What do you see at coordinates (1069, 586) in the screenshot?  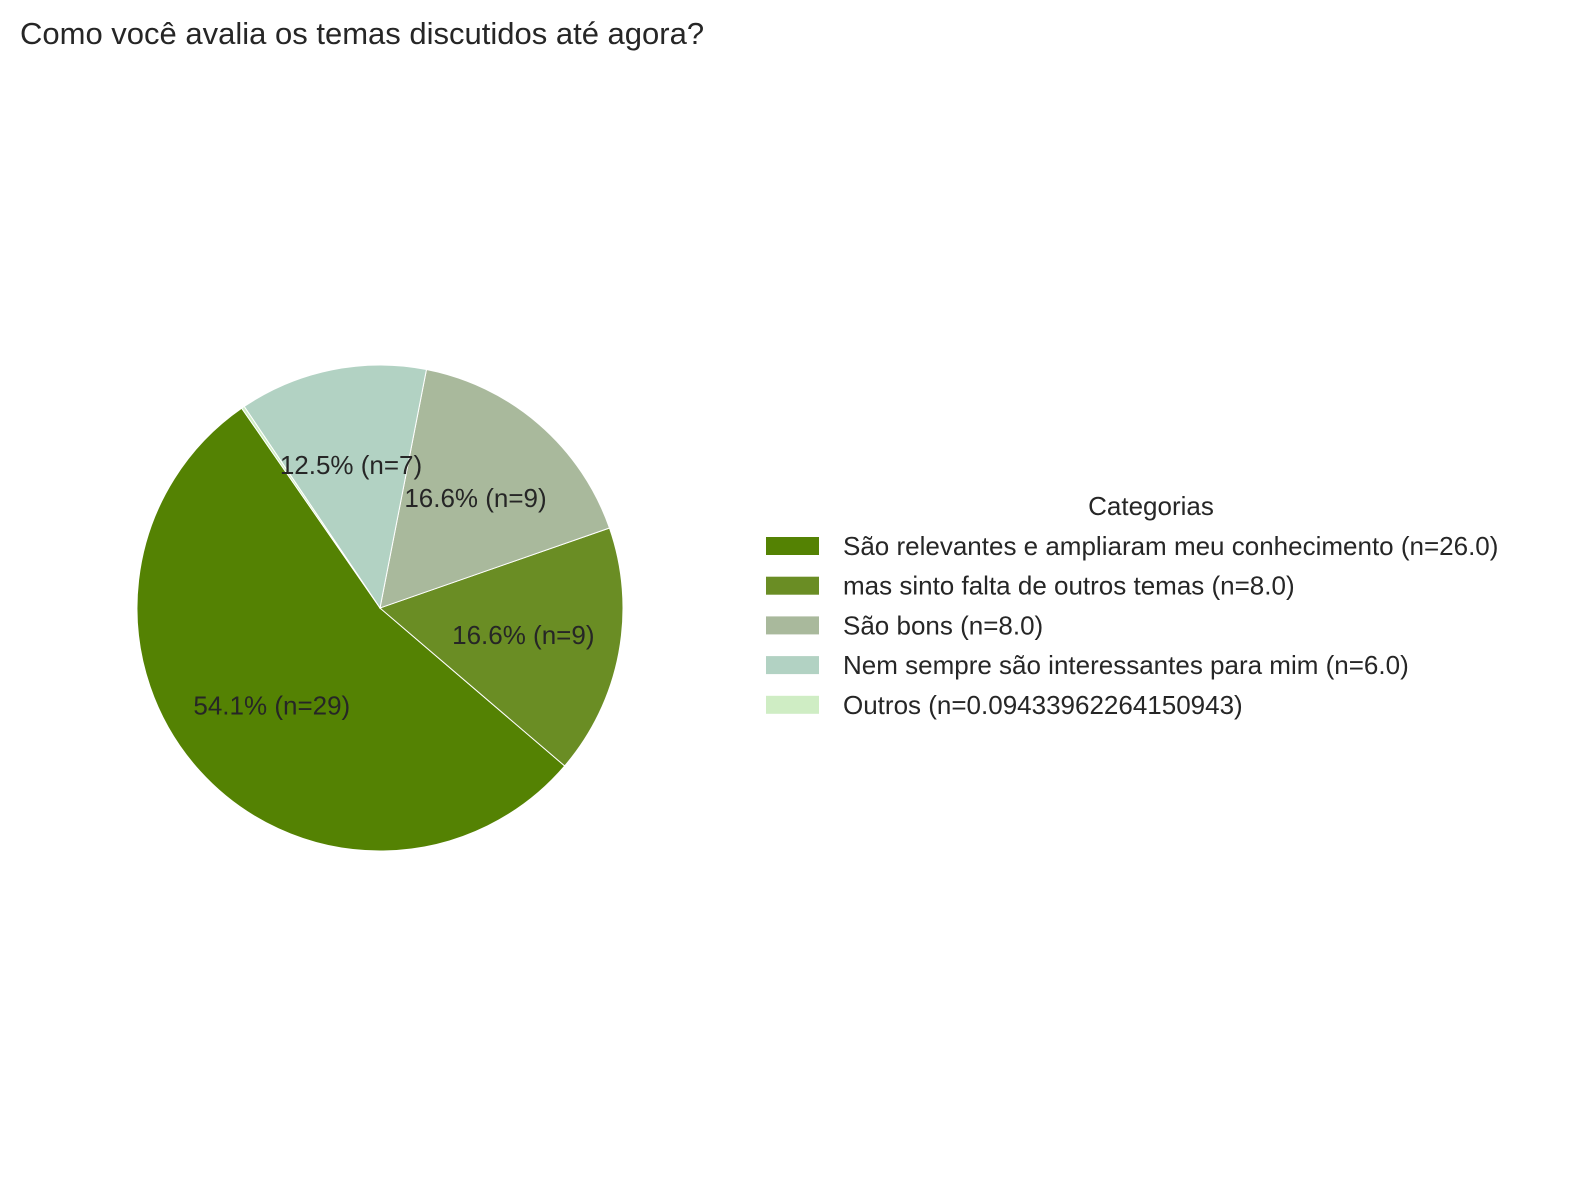 I see `legend-label: mas sinto falta de outros temas (n=8.0)` at bounding box center [1069, 586].